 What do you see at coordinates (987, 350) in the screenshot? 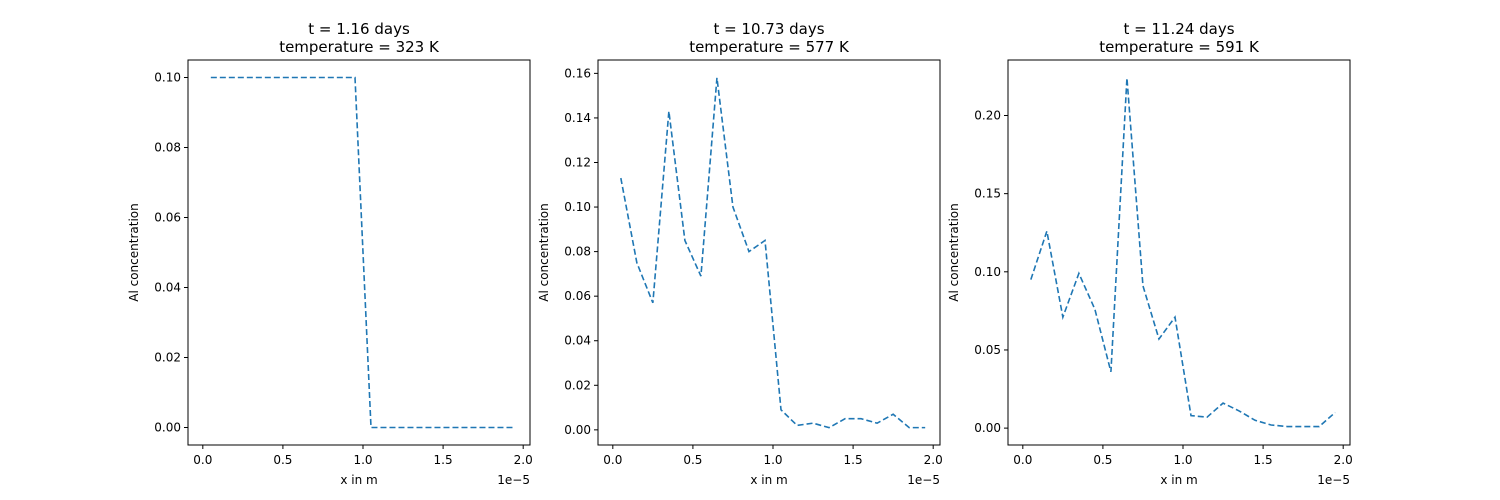
I see `y-tick-label: 0.05` at bounding box center [987, 350].